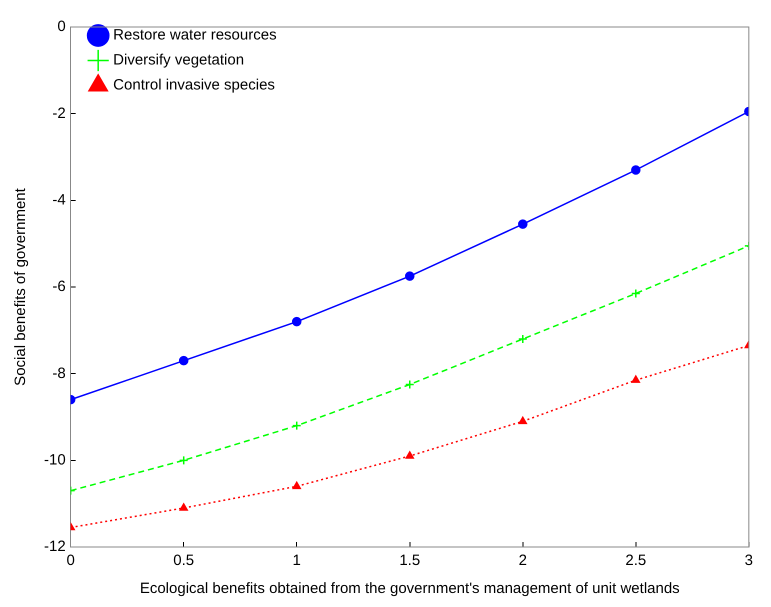 The height and width of the screenshot is (607, 771). What do you see at coordinates (296, 561) in the screenshot?
I see `x-tick-label: 1` at bounding box center [296, 561].